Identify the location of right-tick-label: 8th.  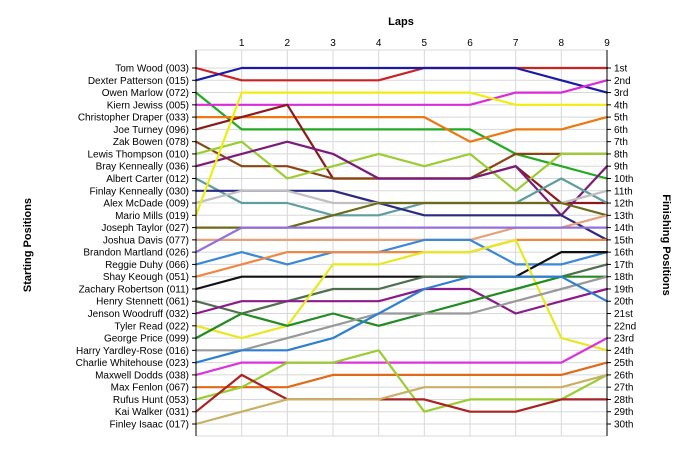
(621, 154).